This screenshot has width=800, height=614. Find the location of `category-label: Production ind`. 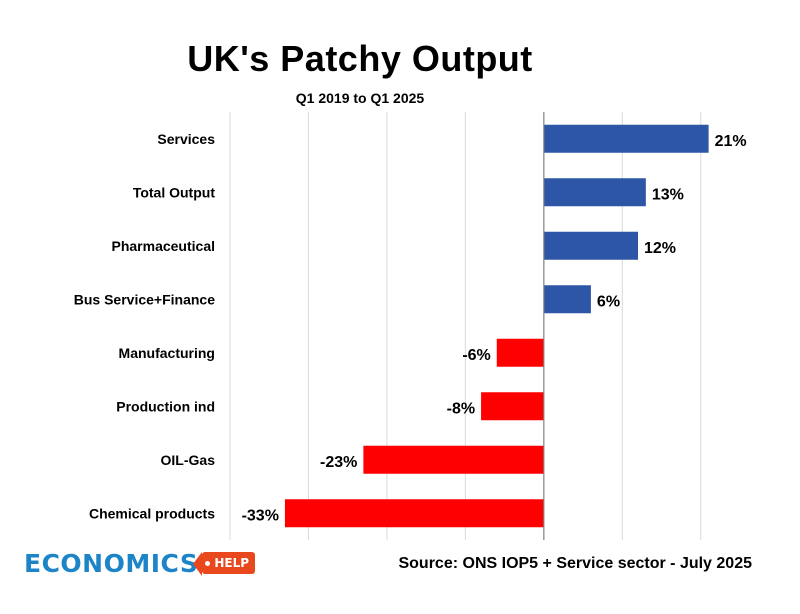

category-label: Production ind is located at coordinates (165, 406).